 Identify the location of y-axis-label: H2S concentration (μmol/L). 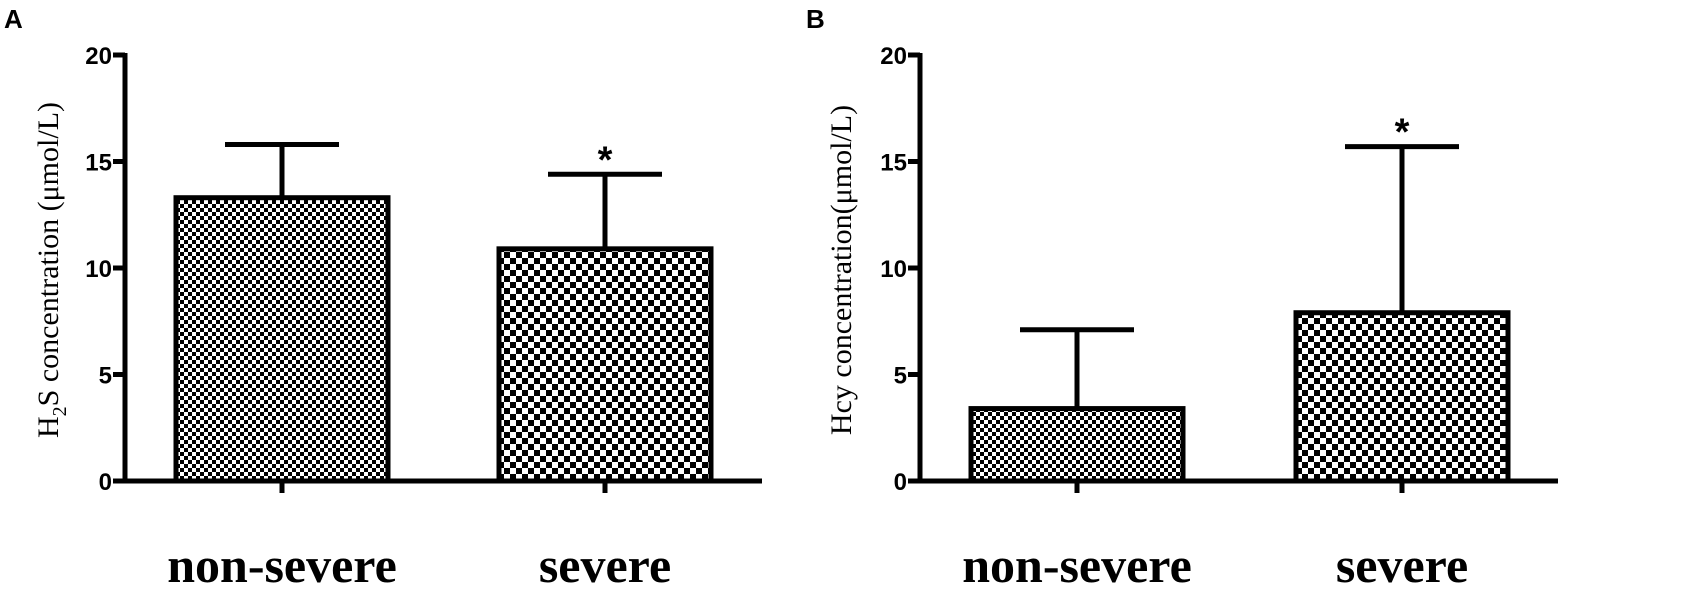
(51, 270).